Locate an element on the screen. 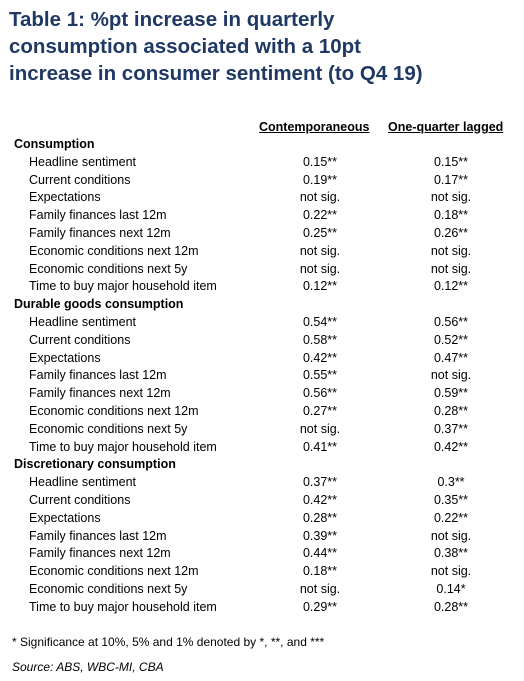  table-row: Economic conditions next 12m 0.27** 0.28** is located at coordinates (262, 412).